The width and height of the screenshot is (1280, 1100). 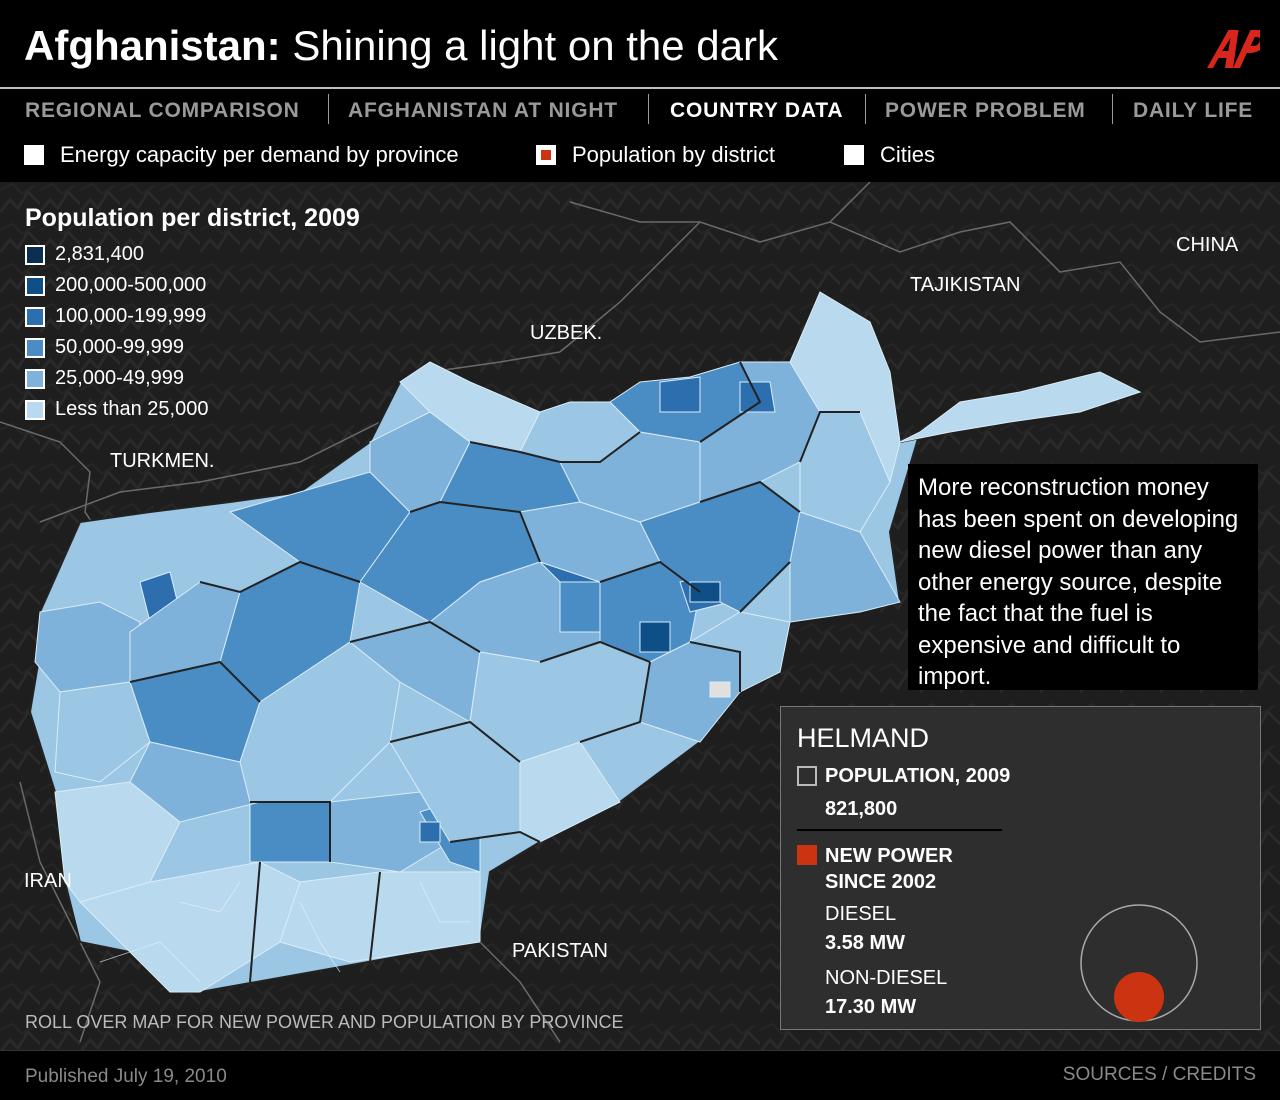 What do you see at coordinates (807, 776) in the screenshot?
I see `population-swatch` at bounding box center [807, 776].